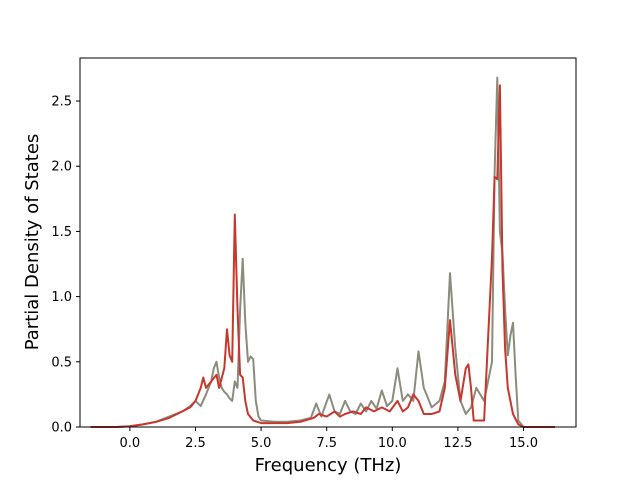  Describe the element at coordinates (61, 428) in the screenshot. I see `y-tick-label: 0.0` at that location.